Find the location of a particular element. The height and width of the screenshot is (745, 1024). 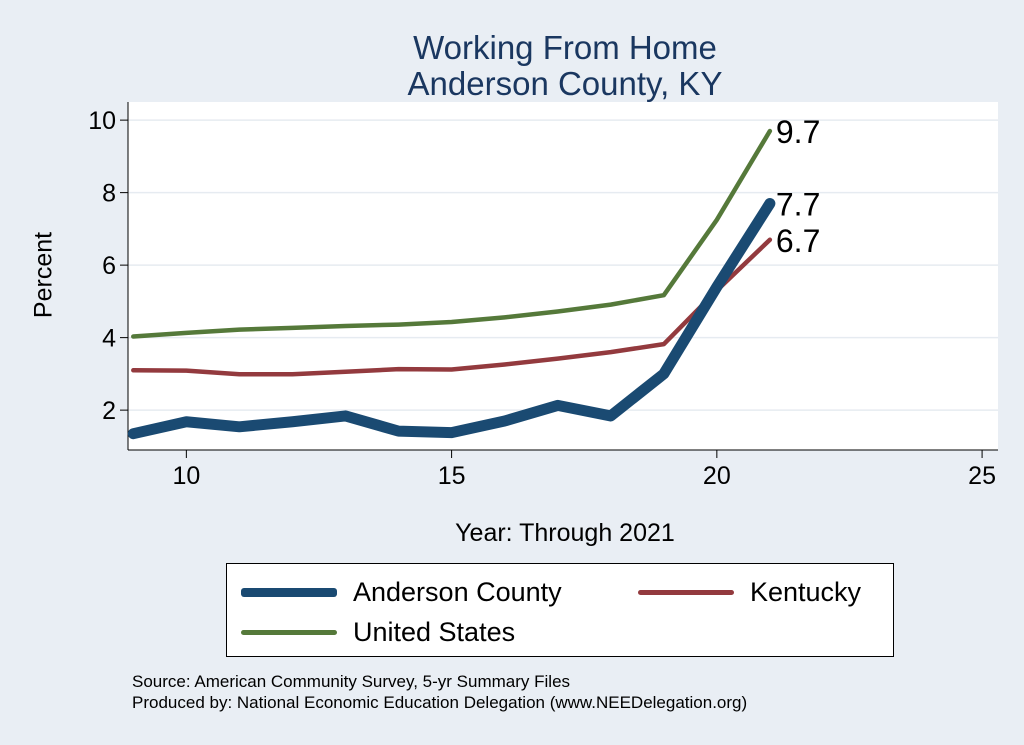

end-label-united-states: 9.7 is located at coordinates (798, 132).